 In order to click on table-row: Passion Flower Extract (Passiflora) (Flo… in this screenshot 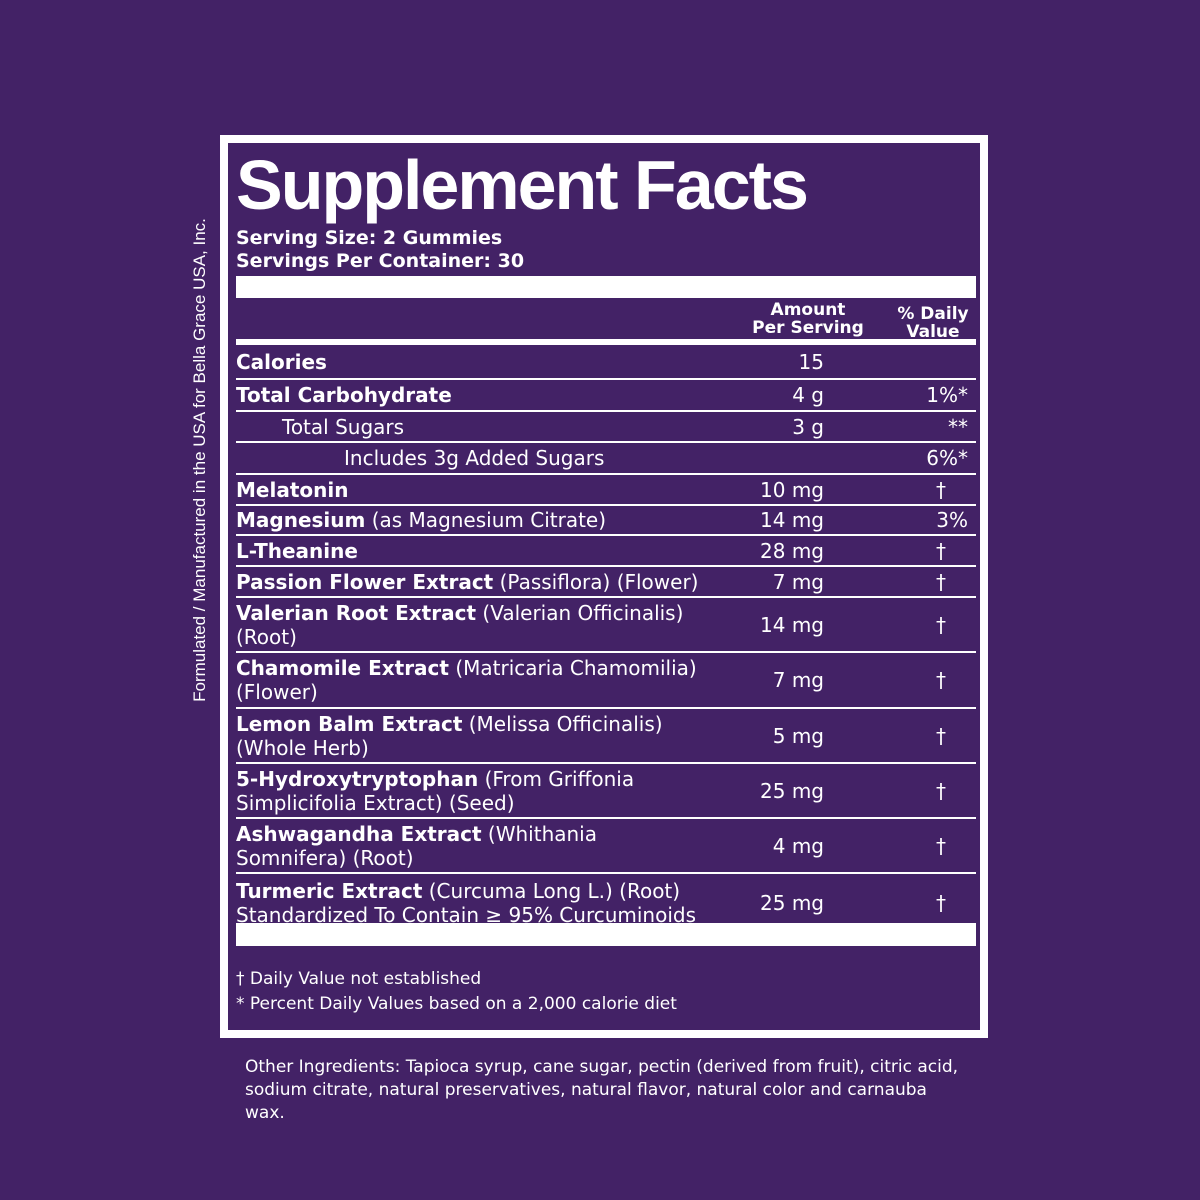, I will do `click(606, 582)`.